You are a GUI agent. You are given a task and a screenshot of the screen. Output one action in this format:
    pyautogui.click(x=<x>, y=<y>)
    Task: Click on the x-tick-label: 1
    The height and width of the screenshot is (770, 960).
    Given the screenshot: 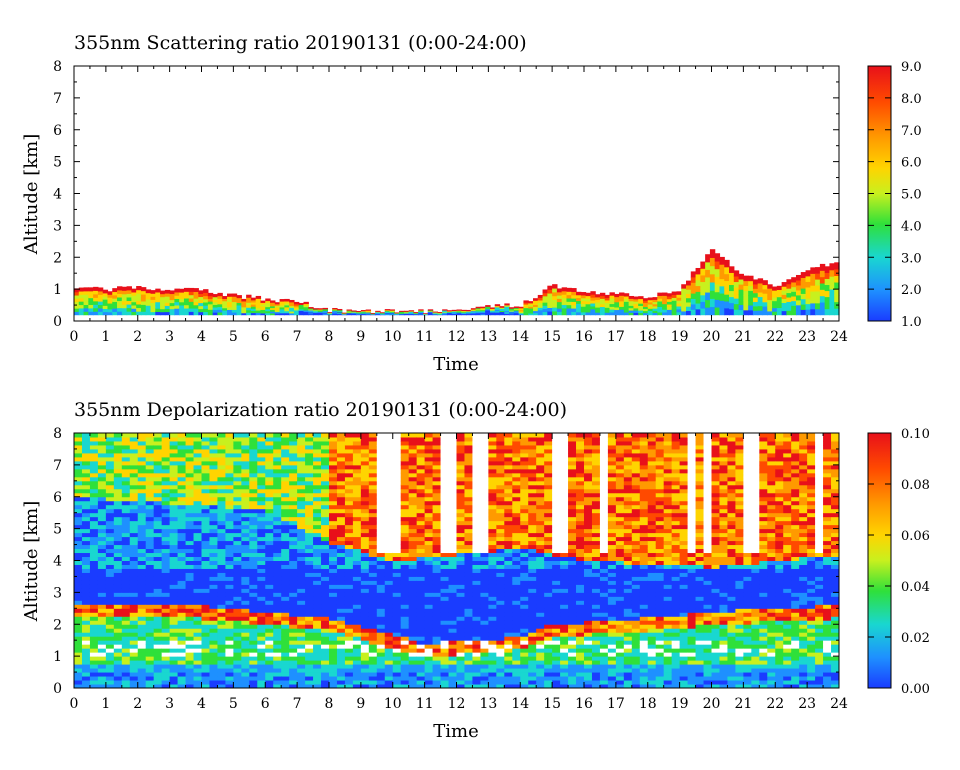 What is the action you would take?
    pyautogui.click(x=105, y=337)
    